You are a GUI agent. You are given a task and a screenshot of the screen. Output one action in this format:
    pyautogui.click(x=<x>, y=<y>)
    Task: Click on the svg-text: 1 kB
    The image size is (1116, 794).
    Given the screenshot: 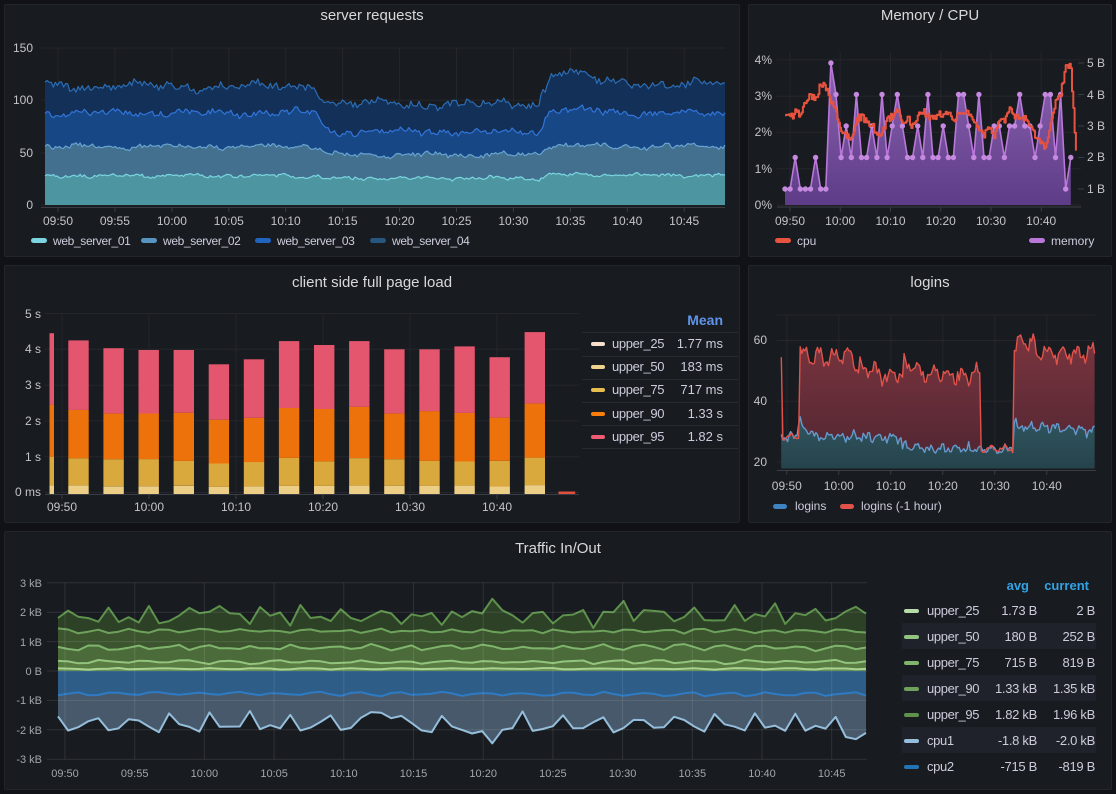 What is the action you would take?
    pyautogui.click(x=31, y=643)
    